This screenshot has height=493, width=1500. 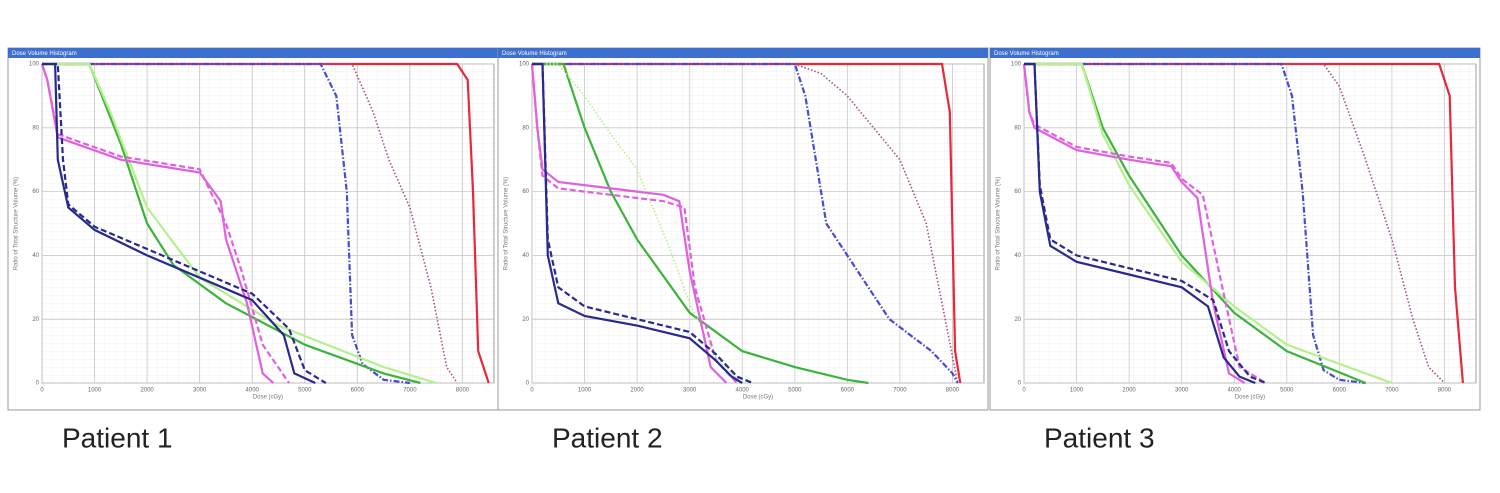 What do you see at coordinates (117, 437) in the screenshot?
I see `patient-caption: Patient 1` at bounding box center [117, 437].